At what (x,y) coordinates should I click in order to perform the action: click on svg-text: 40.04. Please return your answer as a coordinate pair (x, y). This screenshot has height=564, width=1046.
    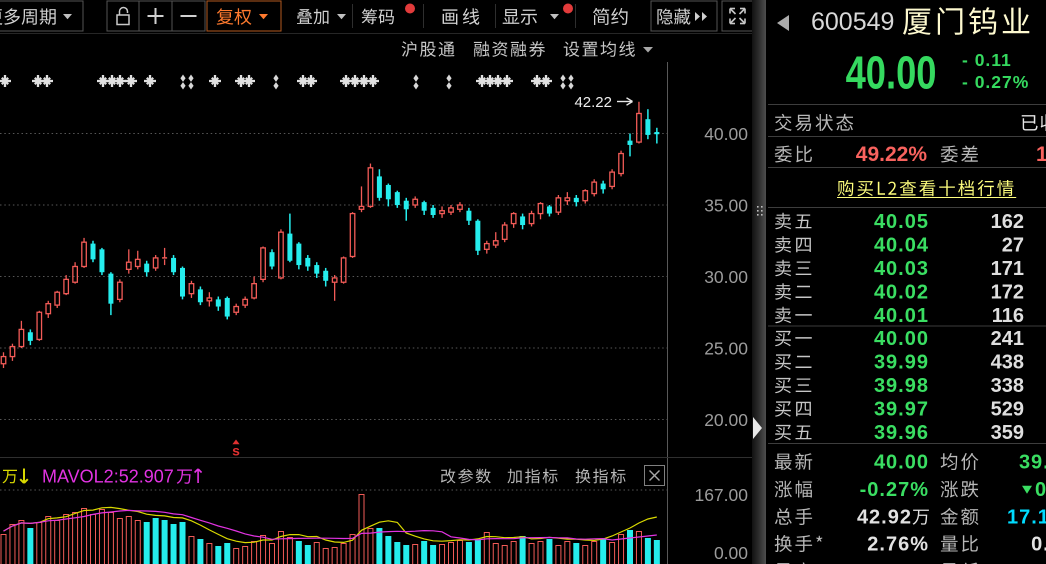
    Looking at the image, I should click on (901, 245).